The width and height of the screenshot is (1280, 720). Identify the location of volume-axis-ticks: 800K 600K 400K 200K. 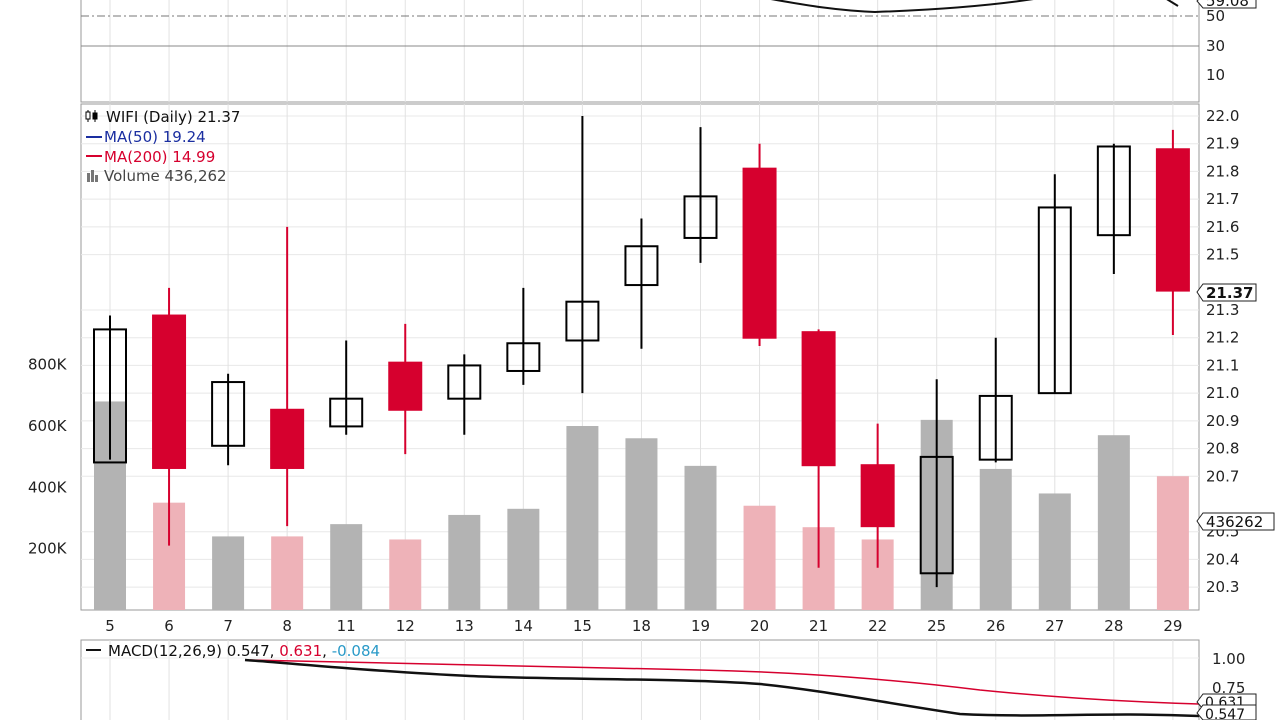
(48, 457).